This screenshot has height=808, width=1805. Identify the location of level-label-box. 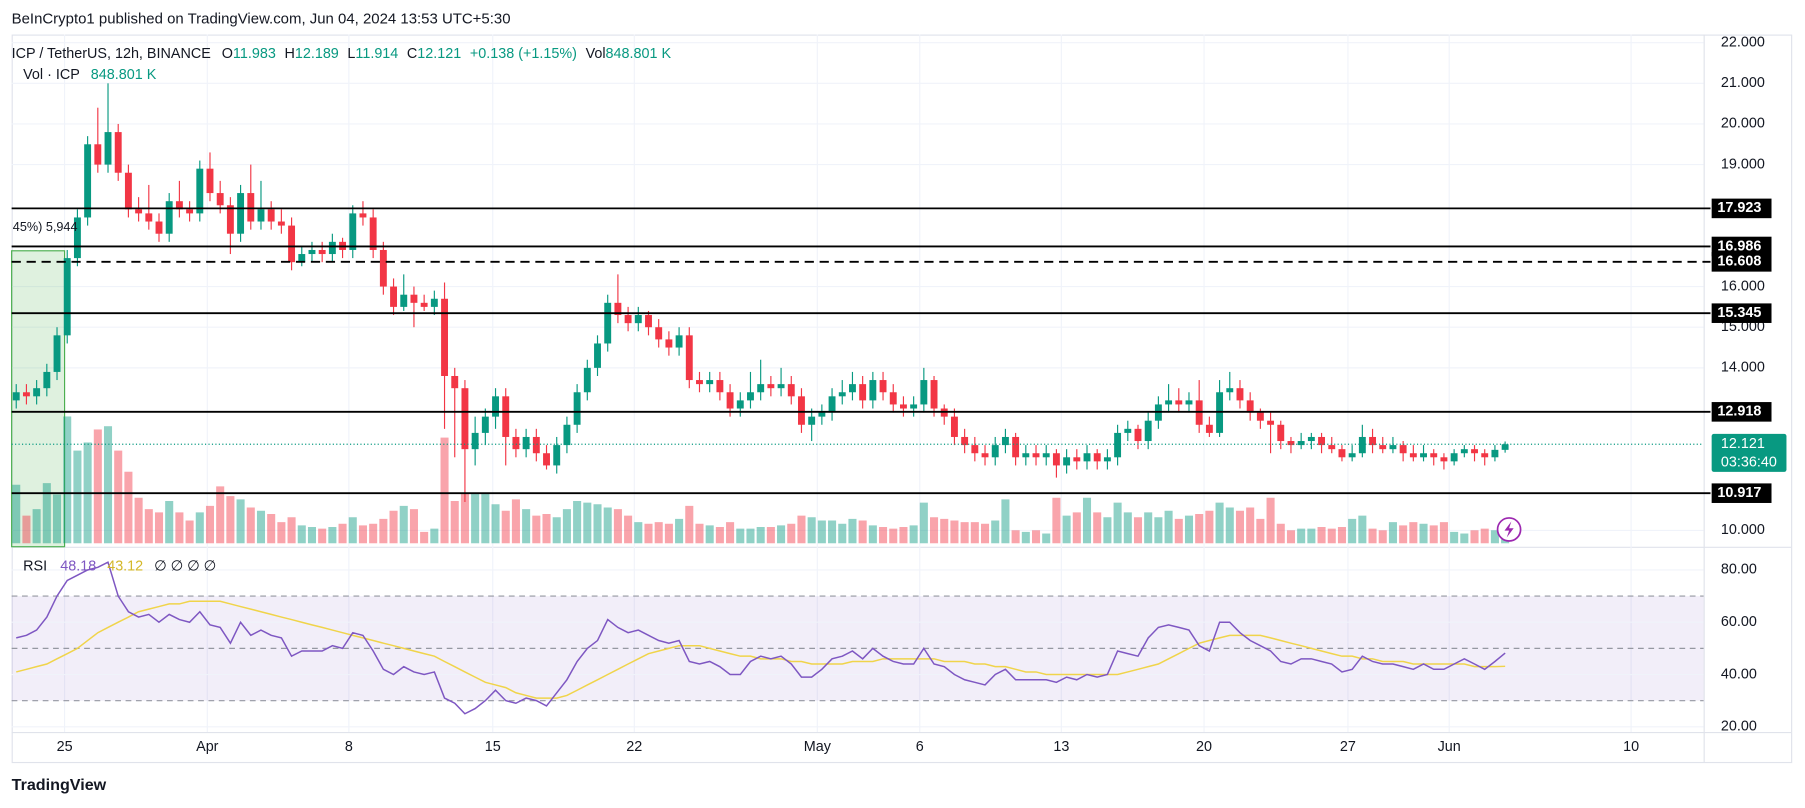
(1741, 412).